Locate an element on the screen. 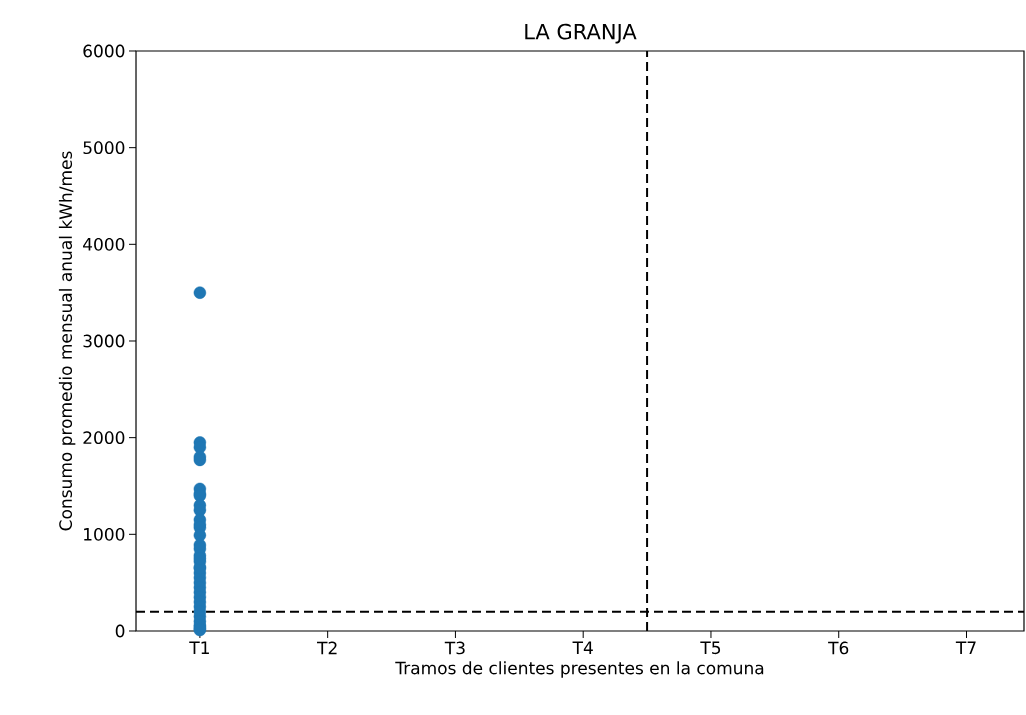 This screenshot has height=715, width=1026. y-tick-label: 6000 is located at coordinates (104, 51).